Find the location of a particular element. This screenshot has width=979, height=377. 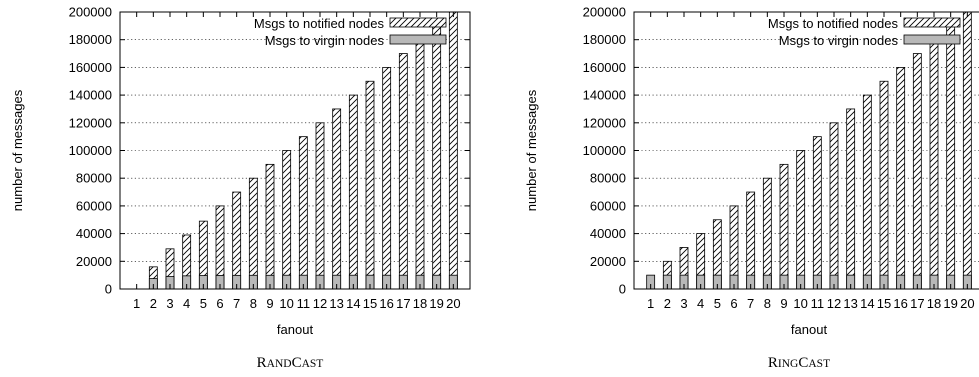

y-tick-label: 40000 is located at coordinates (94, 233).